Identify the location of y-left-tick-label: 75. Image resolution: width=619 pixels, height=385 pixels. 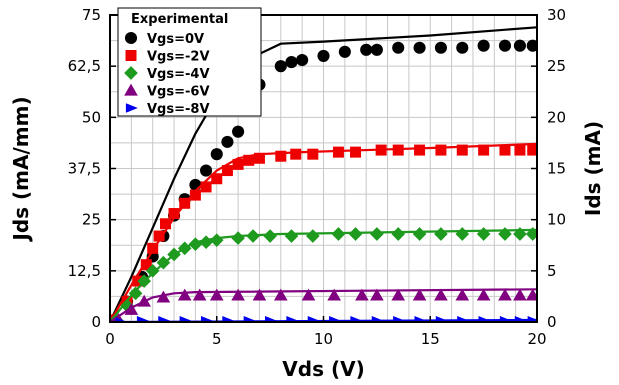
(91, 15).